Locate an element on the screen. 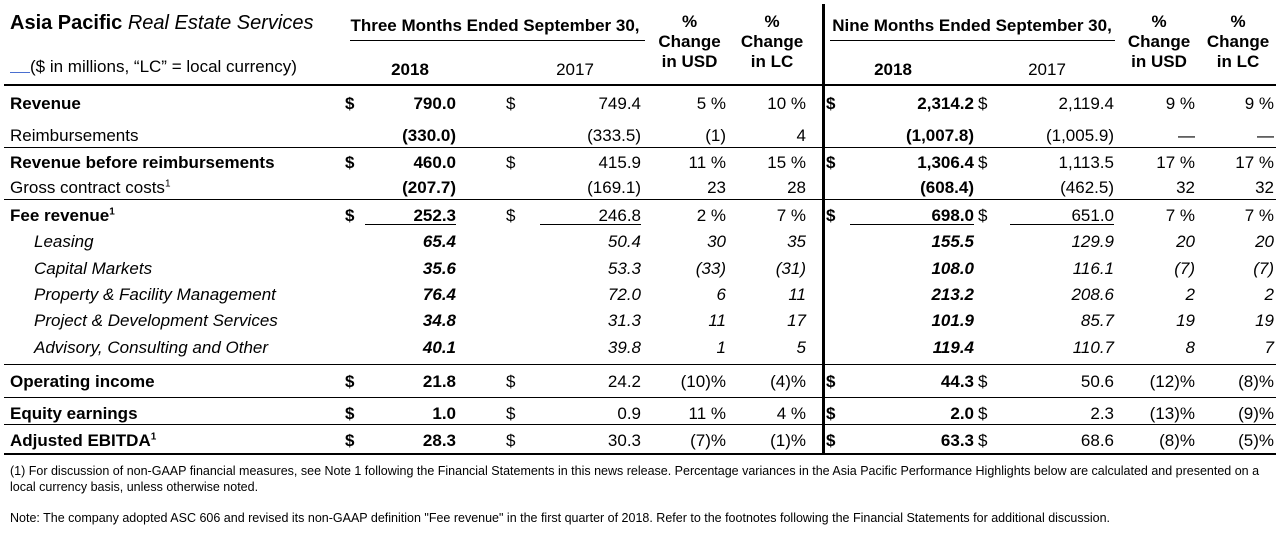 The image size is (1280, 533). row-label: Revenue is located at coordinates (45, 103).